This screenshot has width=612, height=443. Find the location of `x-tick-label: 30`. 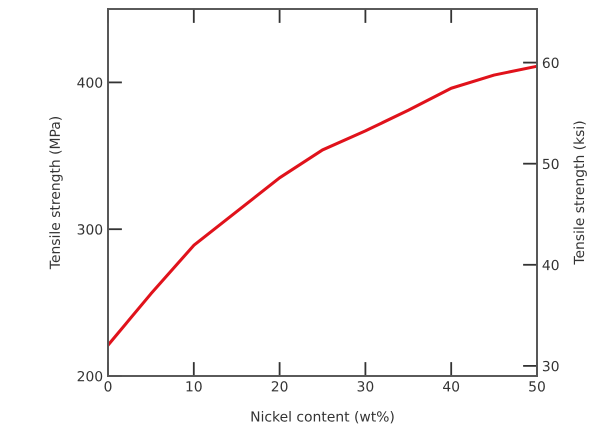

x-tick-label: 30 is located at coordinates (366, 386).